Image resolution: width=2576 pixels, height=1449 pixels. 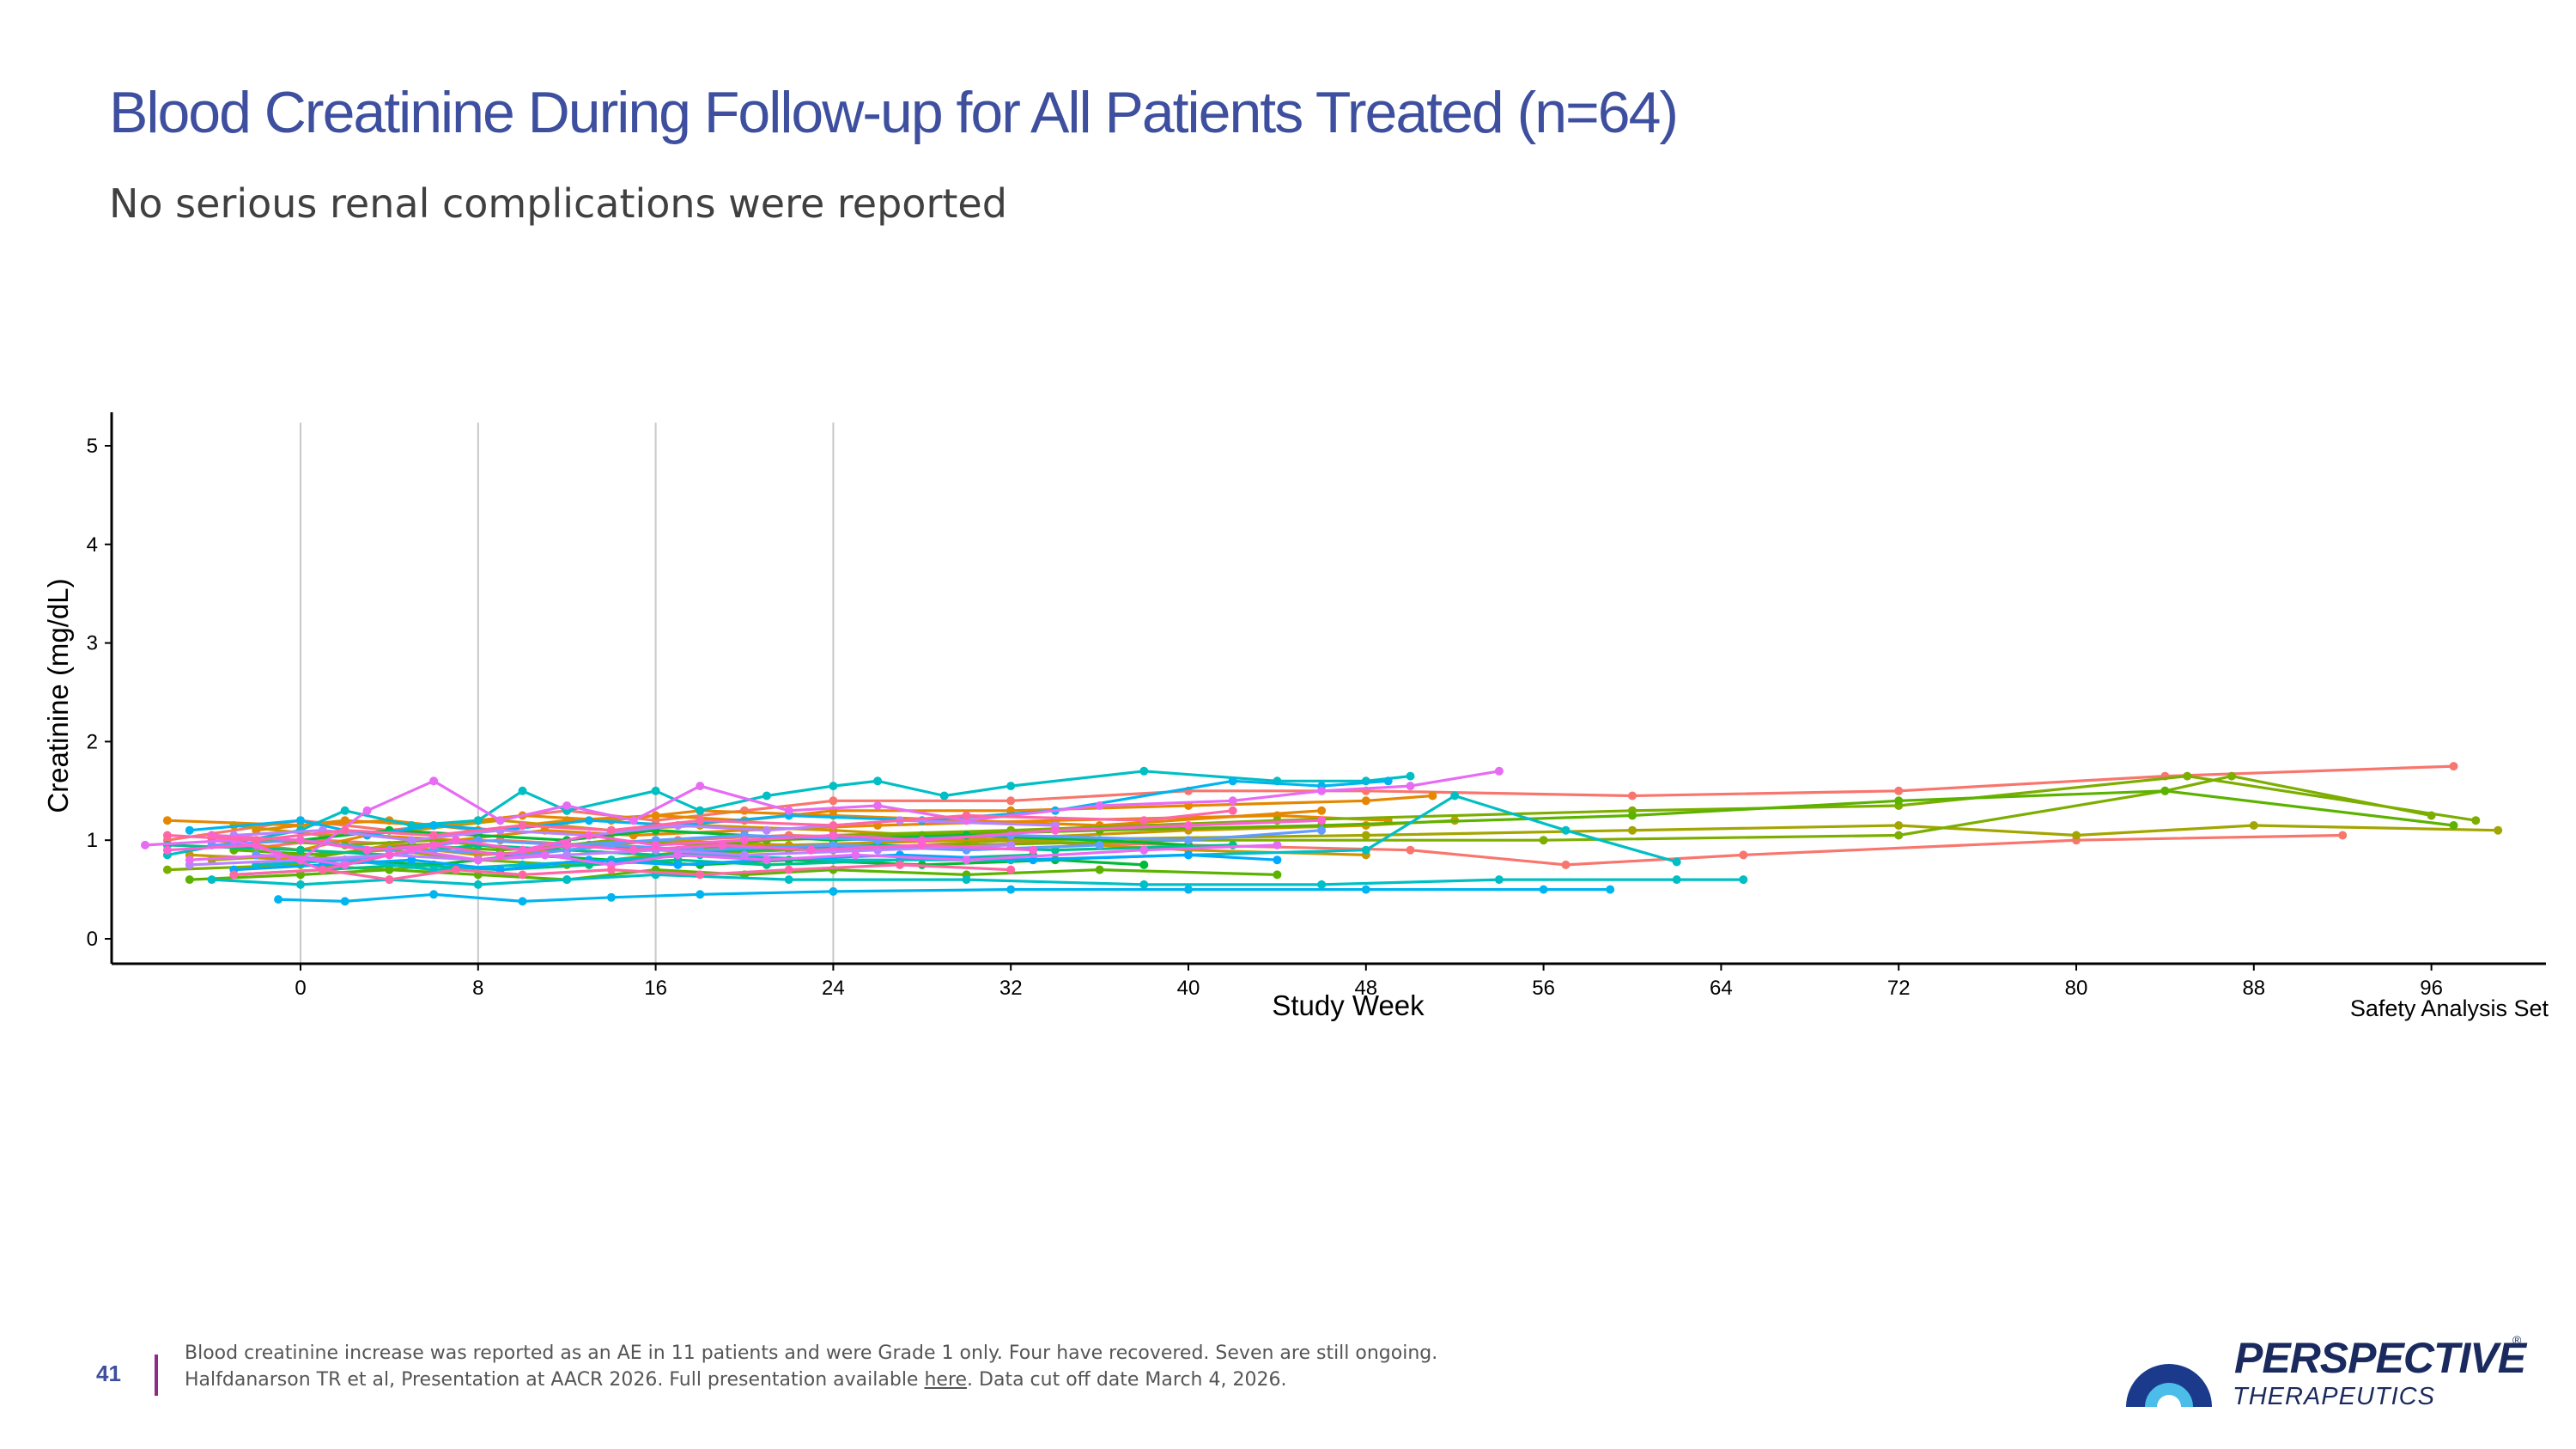 What do you see at coordinates (93, 741) in the screenshot?
I see `y-tick-label: 2` at bounding box center [93, 741].